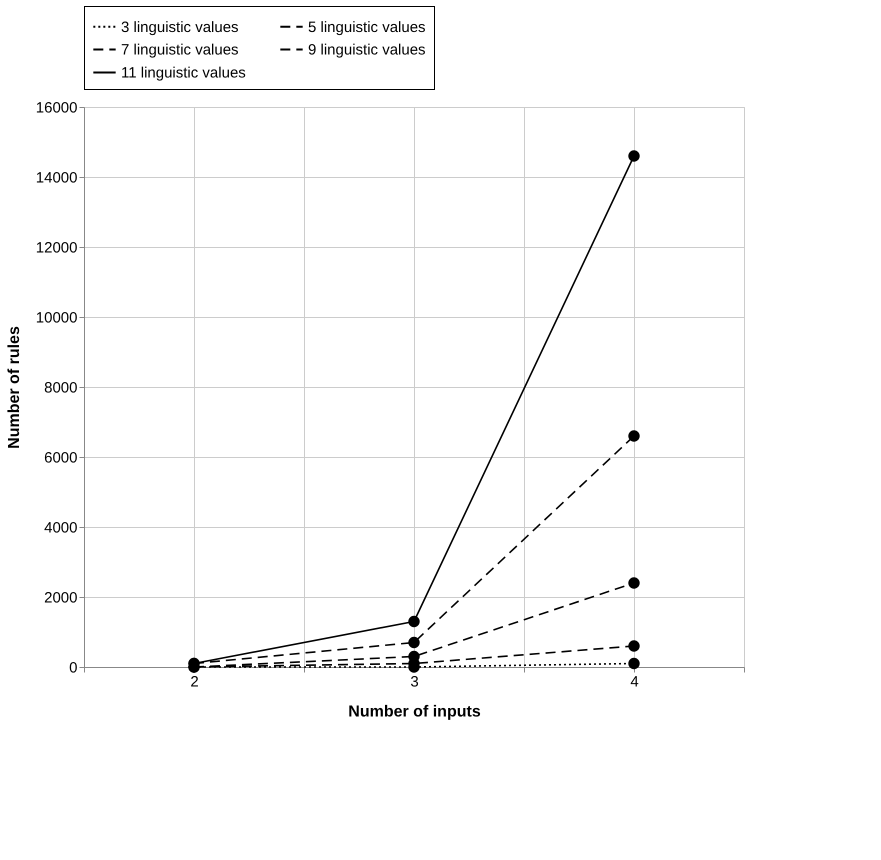 This screenshot has height=860, width=881. What do you see at coordinates (367, 27) in the screenshot?
I see `legend-label: 5 linguistic values` at bounding box center [367, 27].